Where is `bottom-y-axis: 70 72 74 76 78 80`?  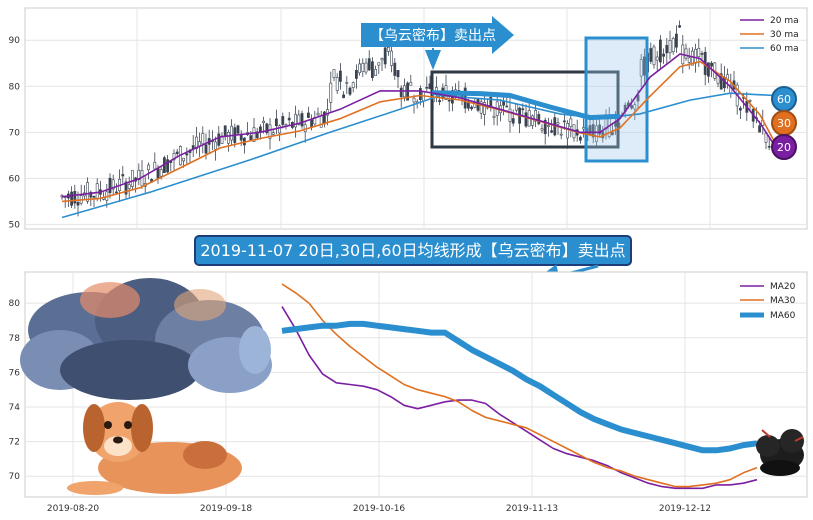 bottom-y-axis: 70 72 74 76 78 80 is located at coordinates (15, 390).